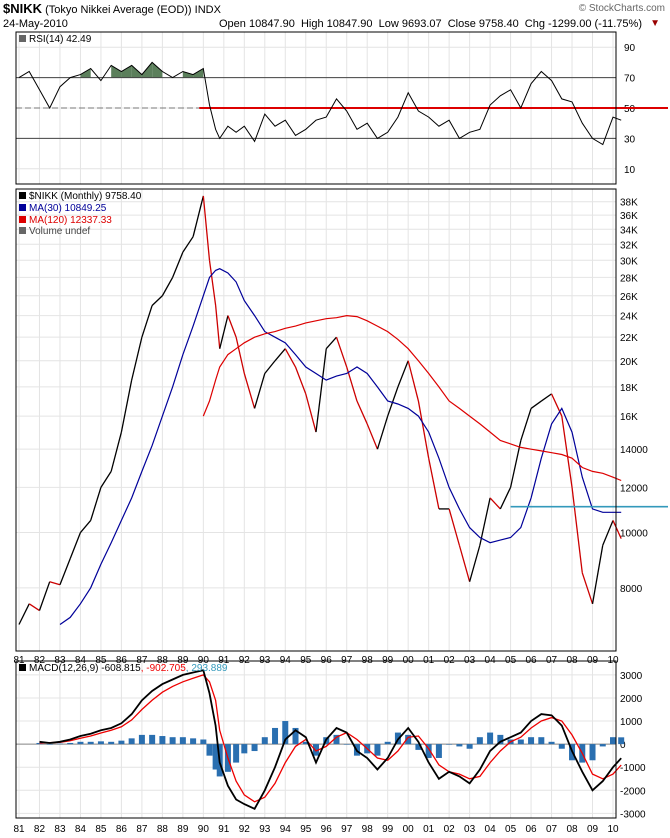  What do you see at coordinates (118, 10) in the screenshot?
I see `index-name: (Tokyo Nikkei Average (EOD))` at bounding box center [118, 10].